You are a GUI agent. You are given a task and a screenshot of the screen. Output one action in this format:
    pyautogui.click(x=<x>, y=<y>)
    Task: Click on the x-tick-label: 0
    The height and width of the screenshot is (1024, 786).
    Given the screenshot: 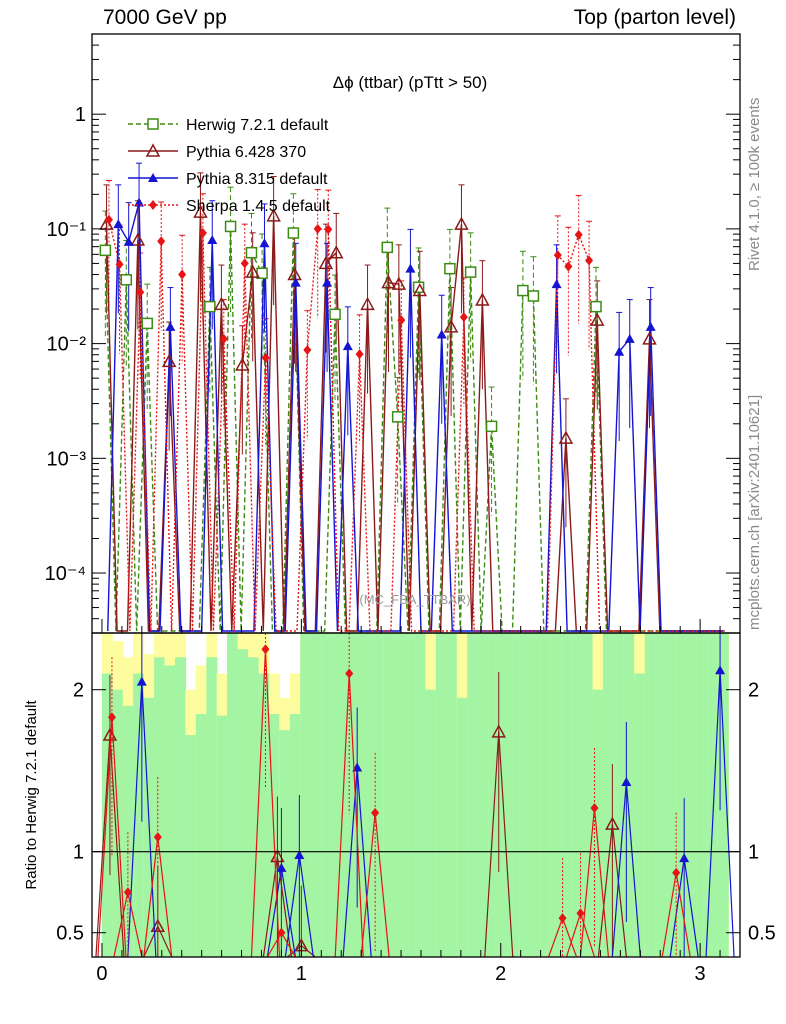 What is the action you would take?
    pyautogui.click(x=101, y=974)
    